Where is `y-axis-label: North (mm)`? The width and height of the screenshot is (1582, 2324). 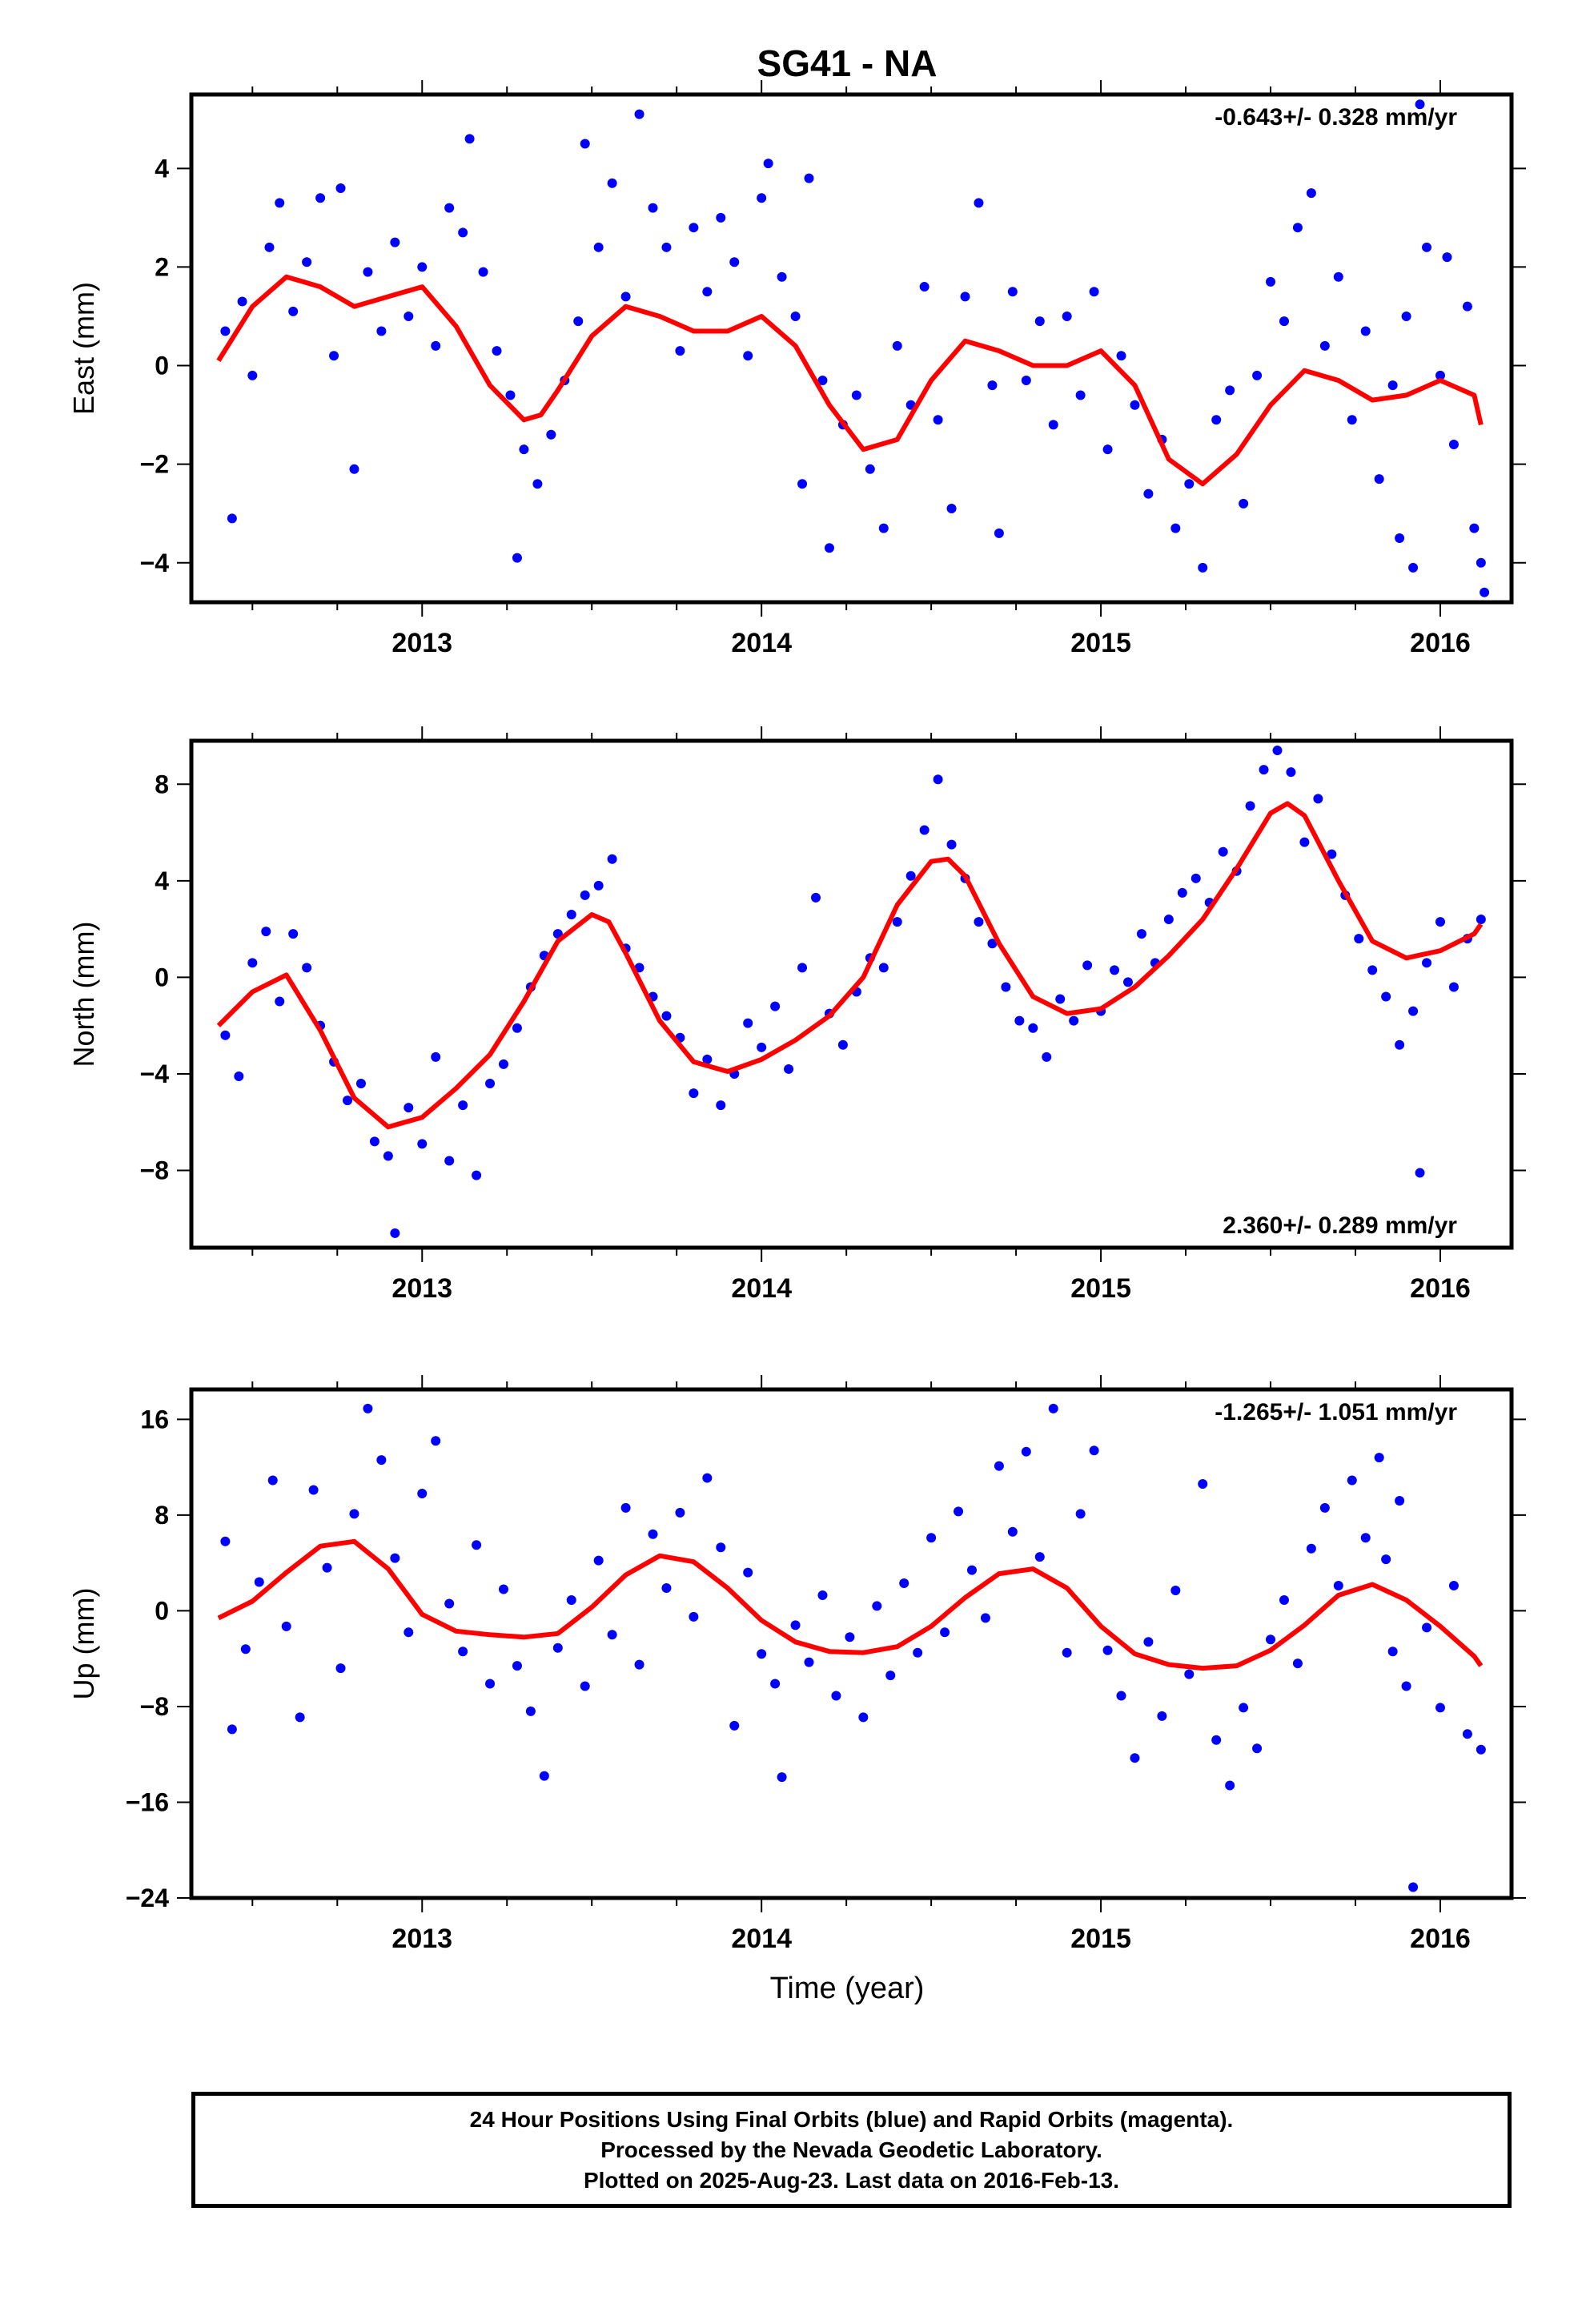 y-axis-label: North (mm) is located at coordinates (84, 995).